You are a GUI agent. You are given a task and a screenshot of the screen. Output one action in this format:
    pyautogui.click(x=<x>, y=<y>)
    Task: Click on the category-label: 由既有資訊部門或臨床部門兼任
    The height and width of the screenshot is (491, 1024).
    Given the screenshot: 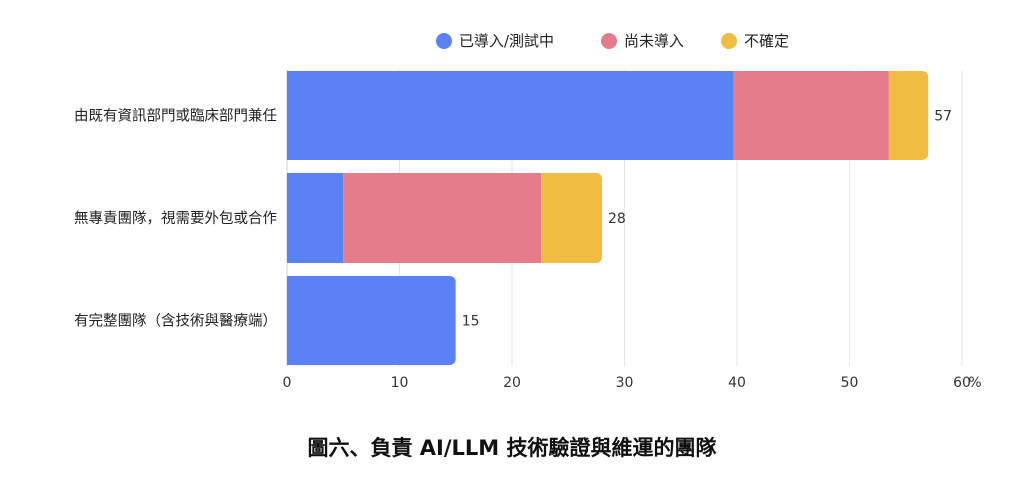 What is the action you would take?
    pyautogui.click(x=175, y=116)
    